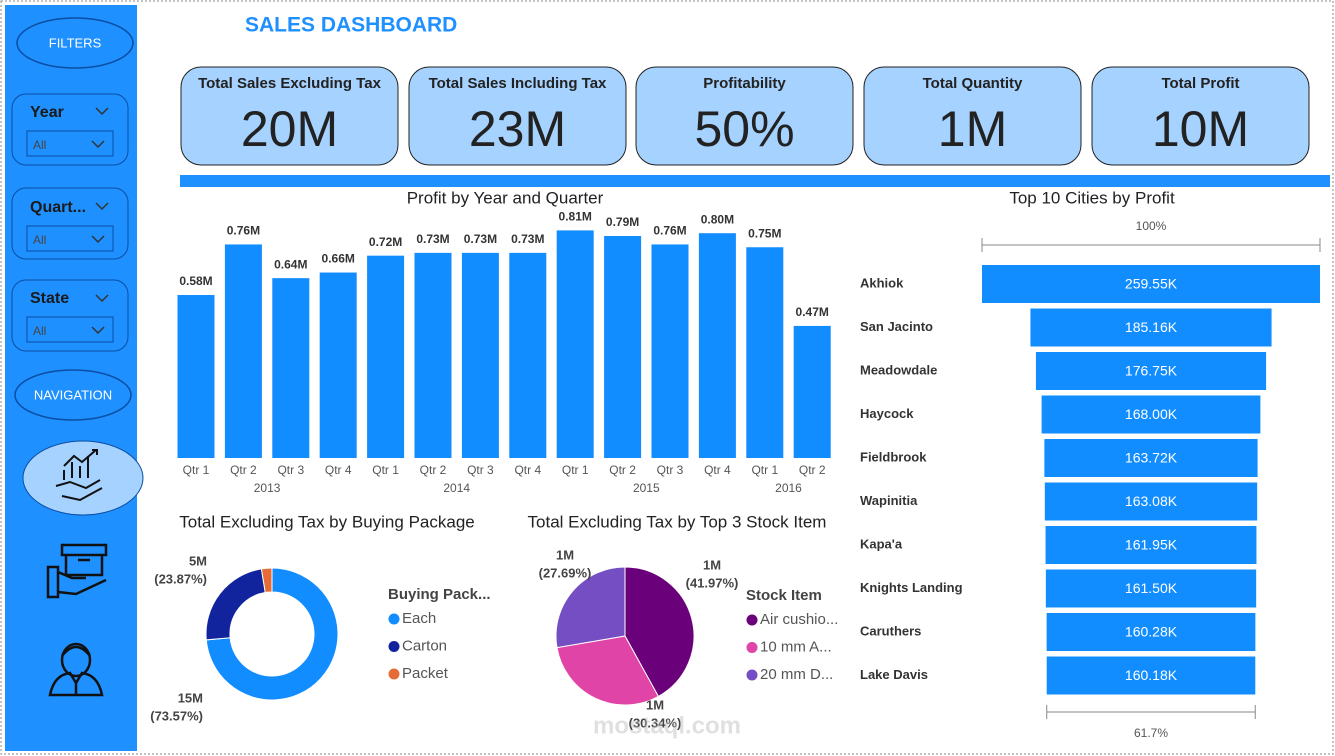 The height and width of the screenshot is (756, 1335). What do you see at coordinates (911, 587) in the screenshot?
I see `category-label: Knights Landing` at bounding box center [911, 587].